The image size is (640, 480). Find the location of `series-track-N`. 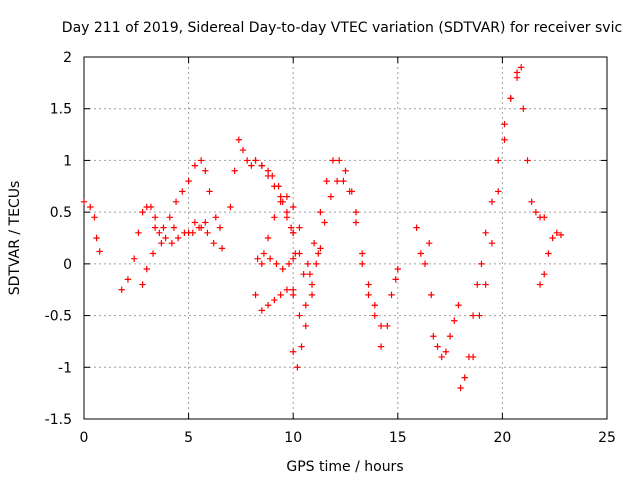

series-track-N is located at coordinates (437, 292).